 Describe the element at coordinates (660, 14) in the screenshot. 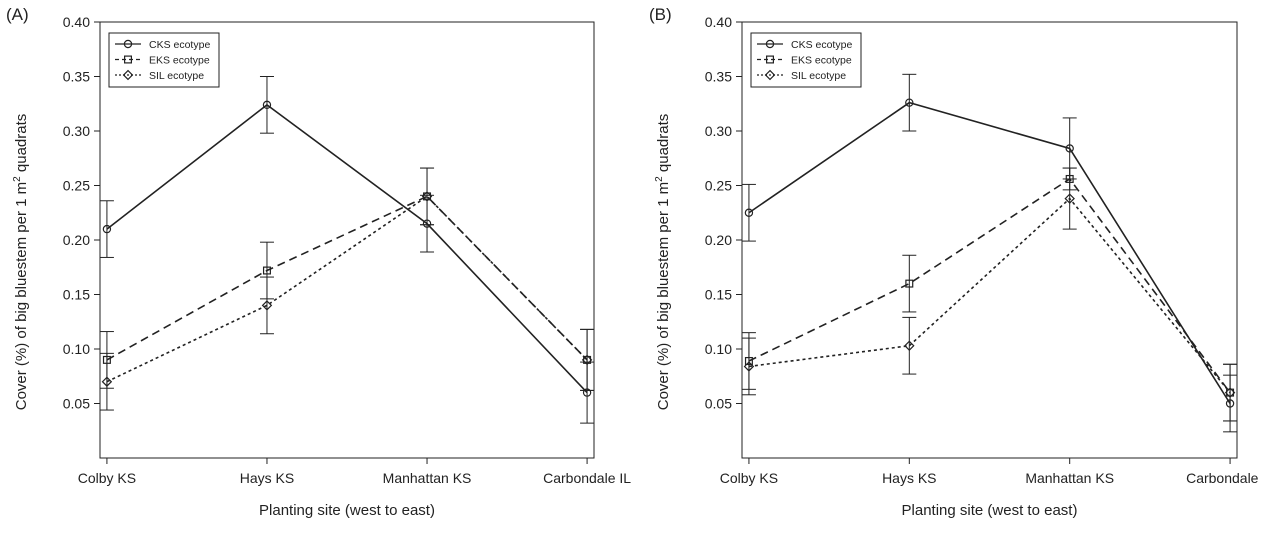

I see `panel-label: (B)` at that location.